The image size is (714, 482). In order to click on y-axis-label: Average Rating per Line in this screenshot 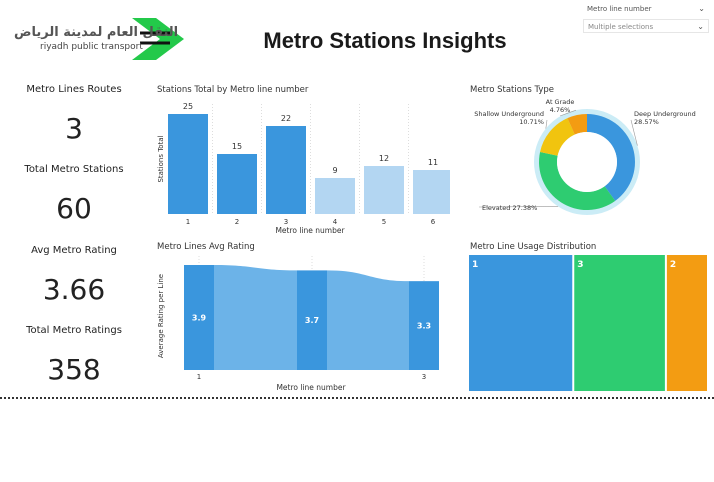, I will do `click(161, 316)`.